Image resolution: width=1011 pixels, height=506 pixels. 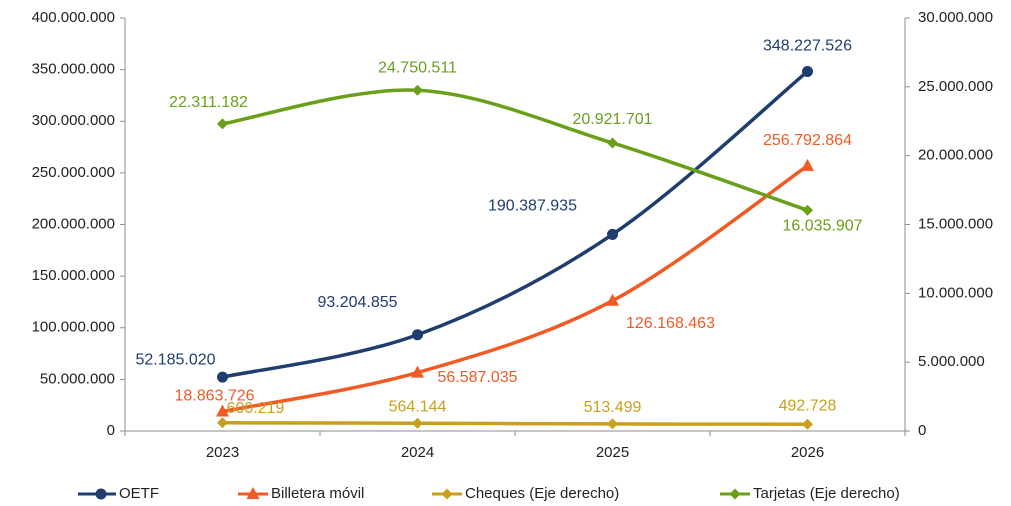 What do you see at coordinates (532, 206) in the screenshot?
I see `data-label: 190.387.935` at bounding box center [532, 206].